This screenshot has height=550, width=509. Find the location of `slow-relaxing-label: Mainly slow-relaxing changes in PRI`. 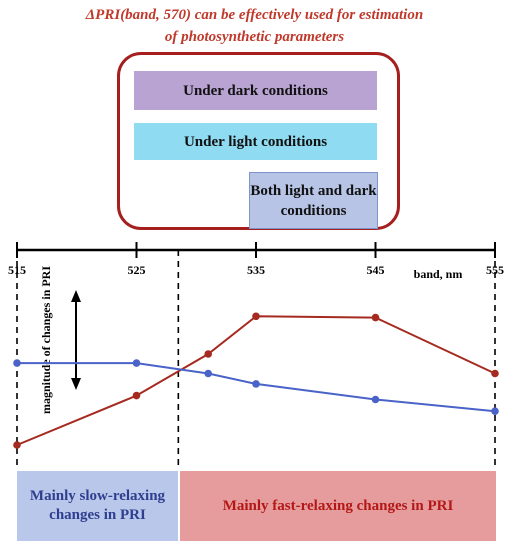

slow-relaxing-label: Mainly slow-relaxing changes in PRI is located at coordinates (97, 505).